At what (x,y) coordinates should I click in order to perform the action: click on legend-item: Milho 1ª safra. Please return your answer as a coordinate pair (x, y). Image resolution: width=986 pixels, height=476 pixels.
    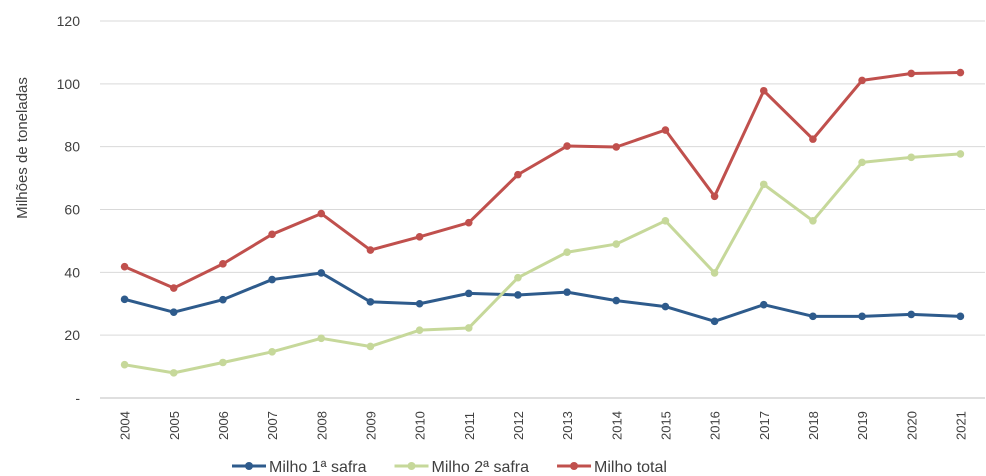
    Looking at the image, I should click on (299, 467).